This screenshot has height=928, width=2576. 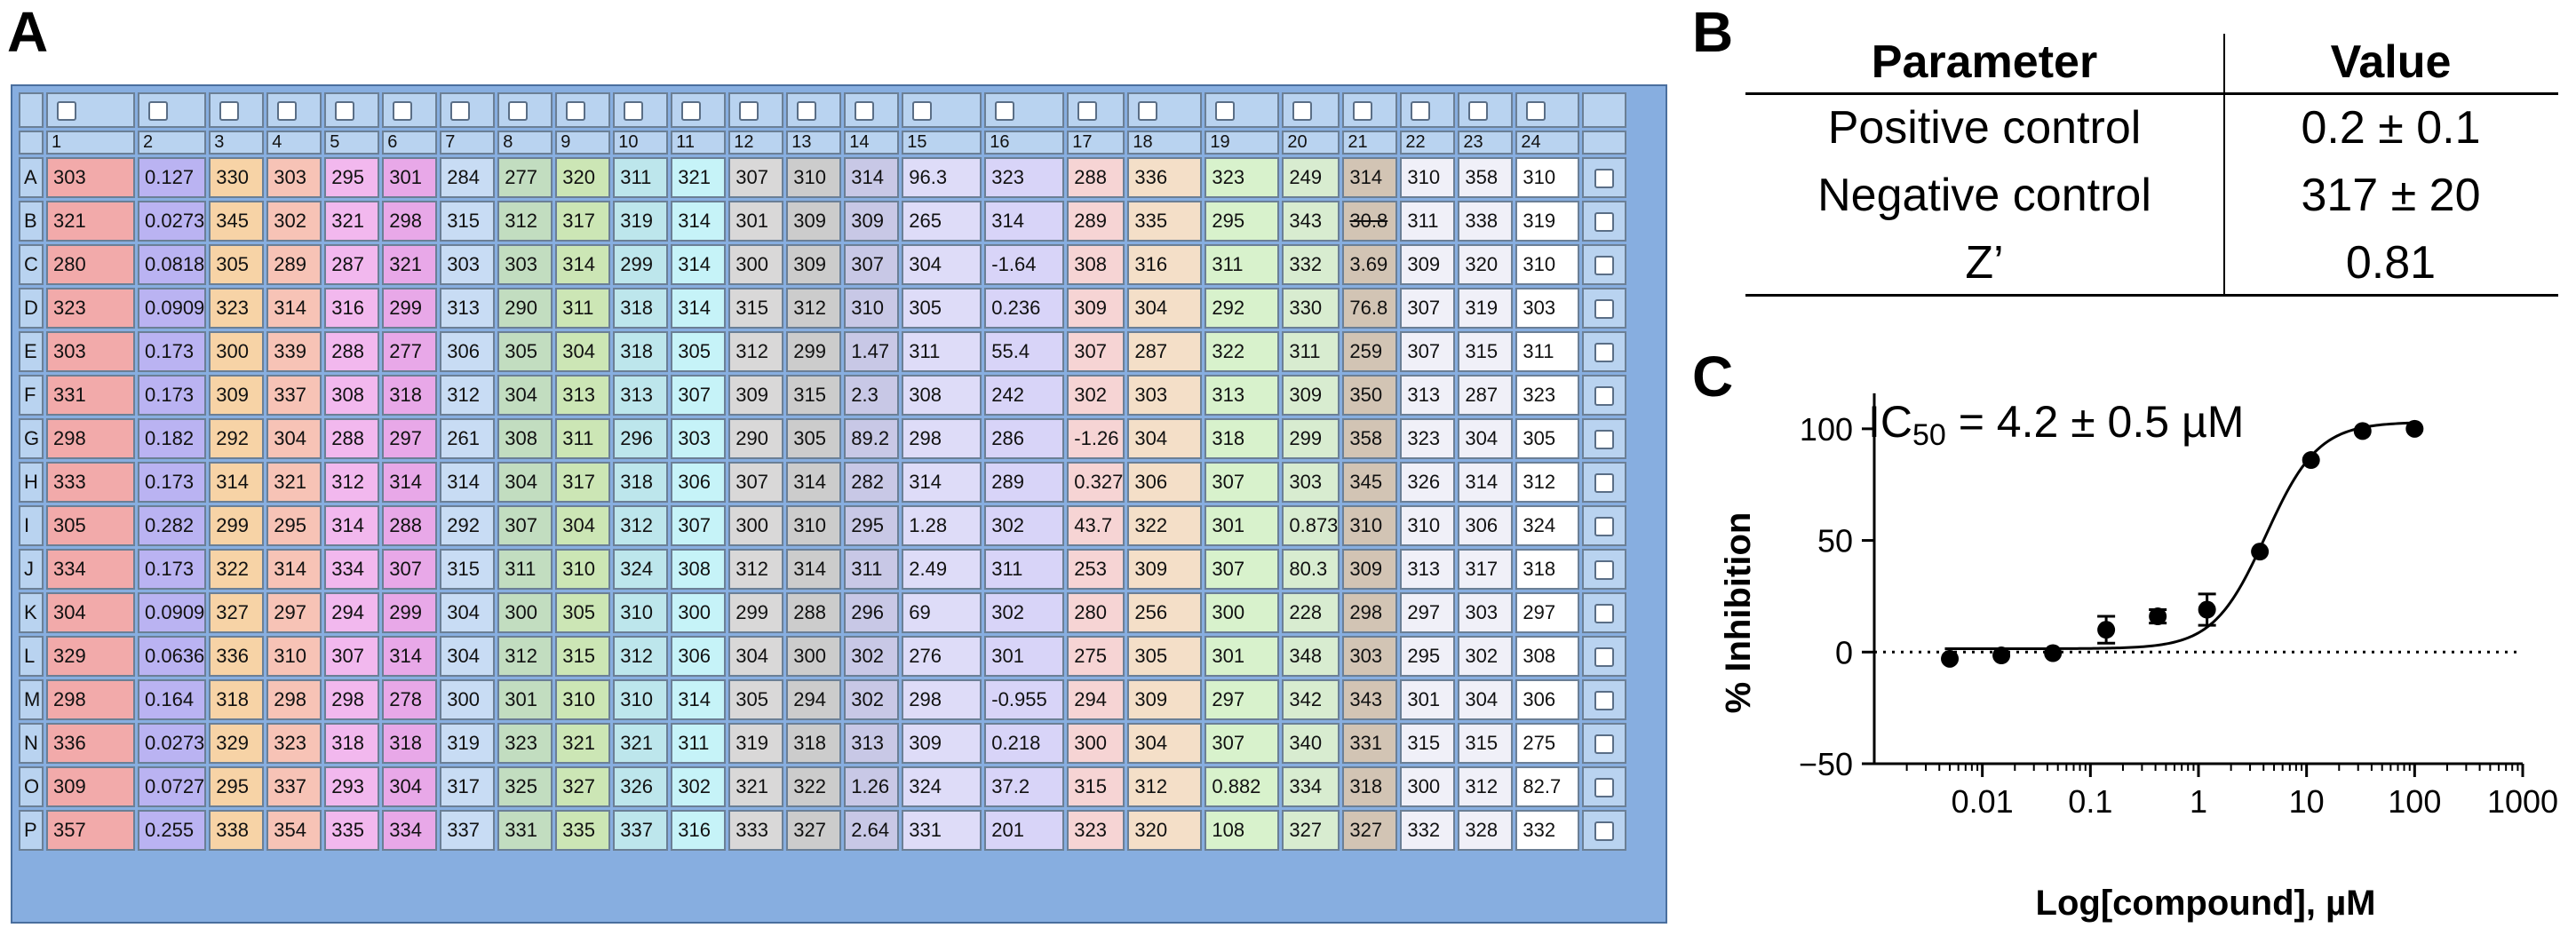 I want to click on well-cell: 298, so click(x=294, y=699).